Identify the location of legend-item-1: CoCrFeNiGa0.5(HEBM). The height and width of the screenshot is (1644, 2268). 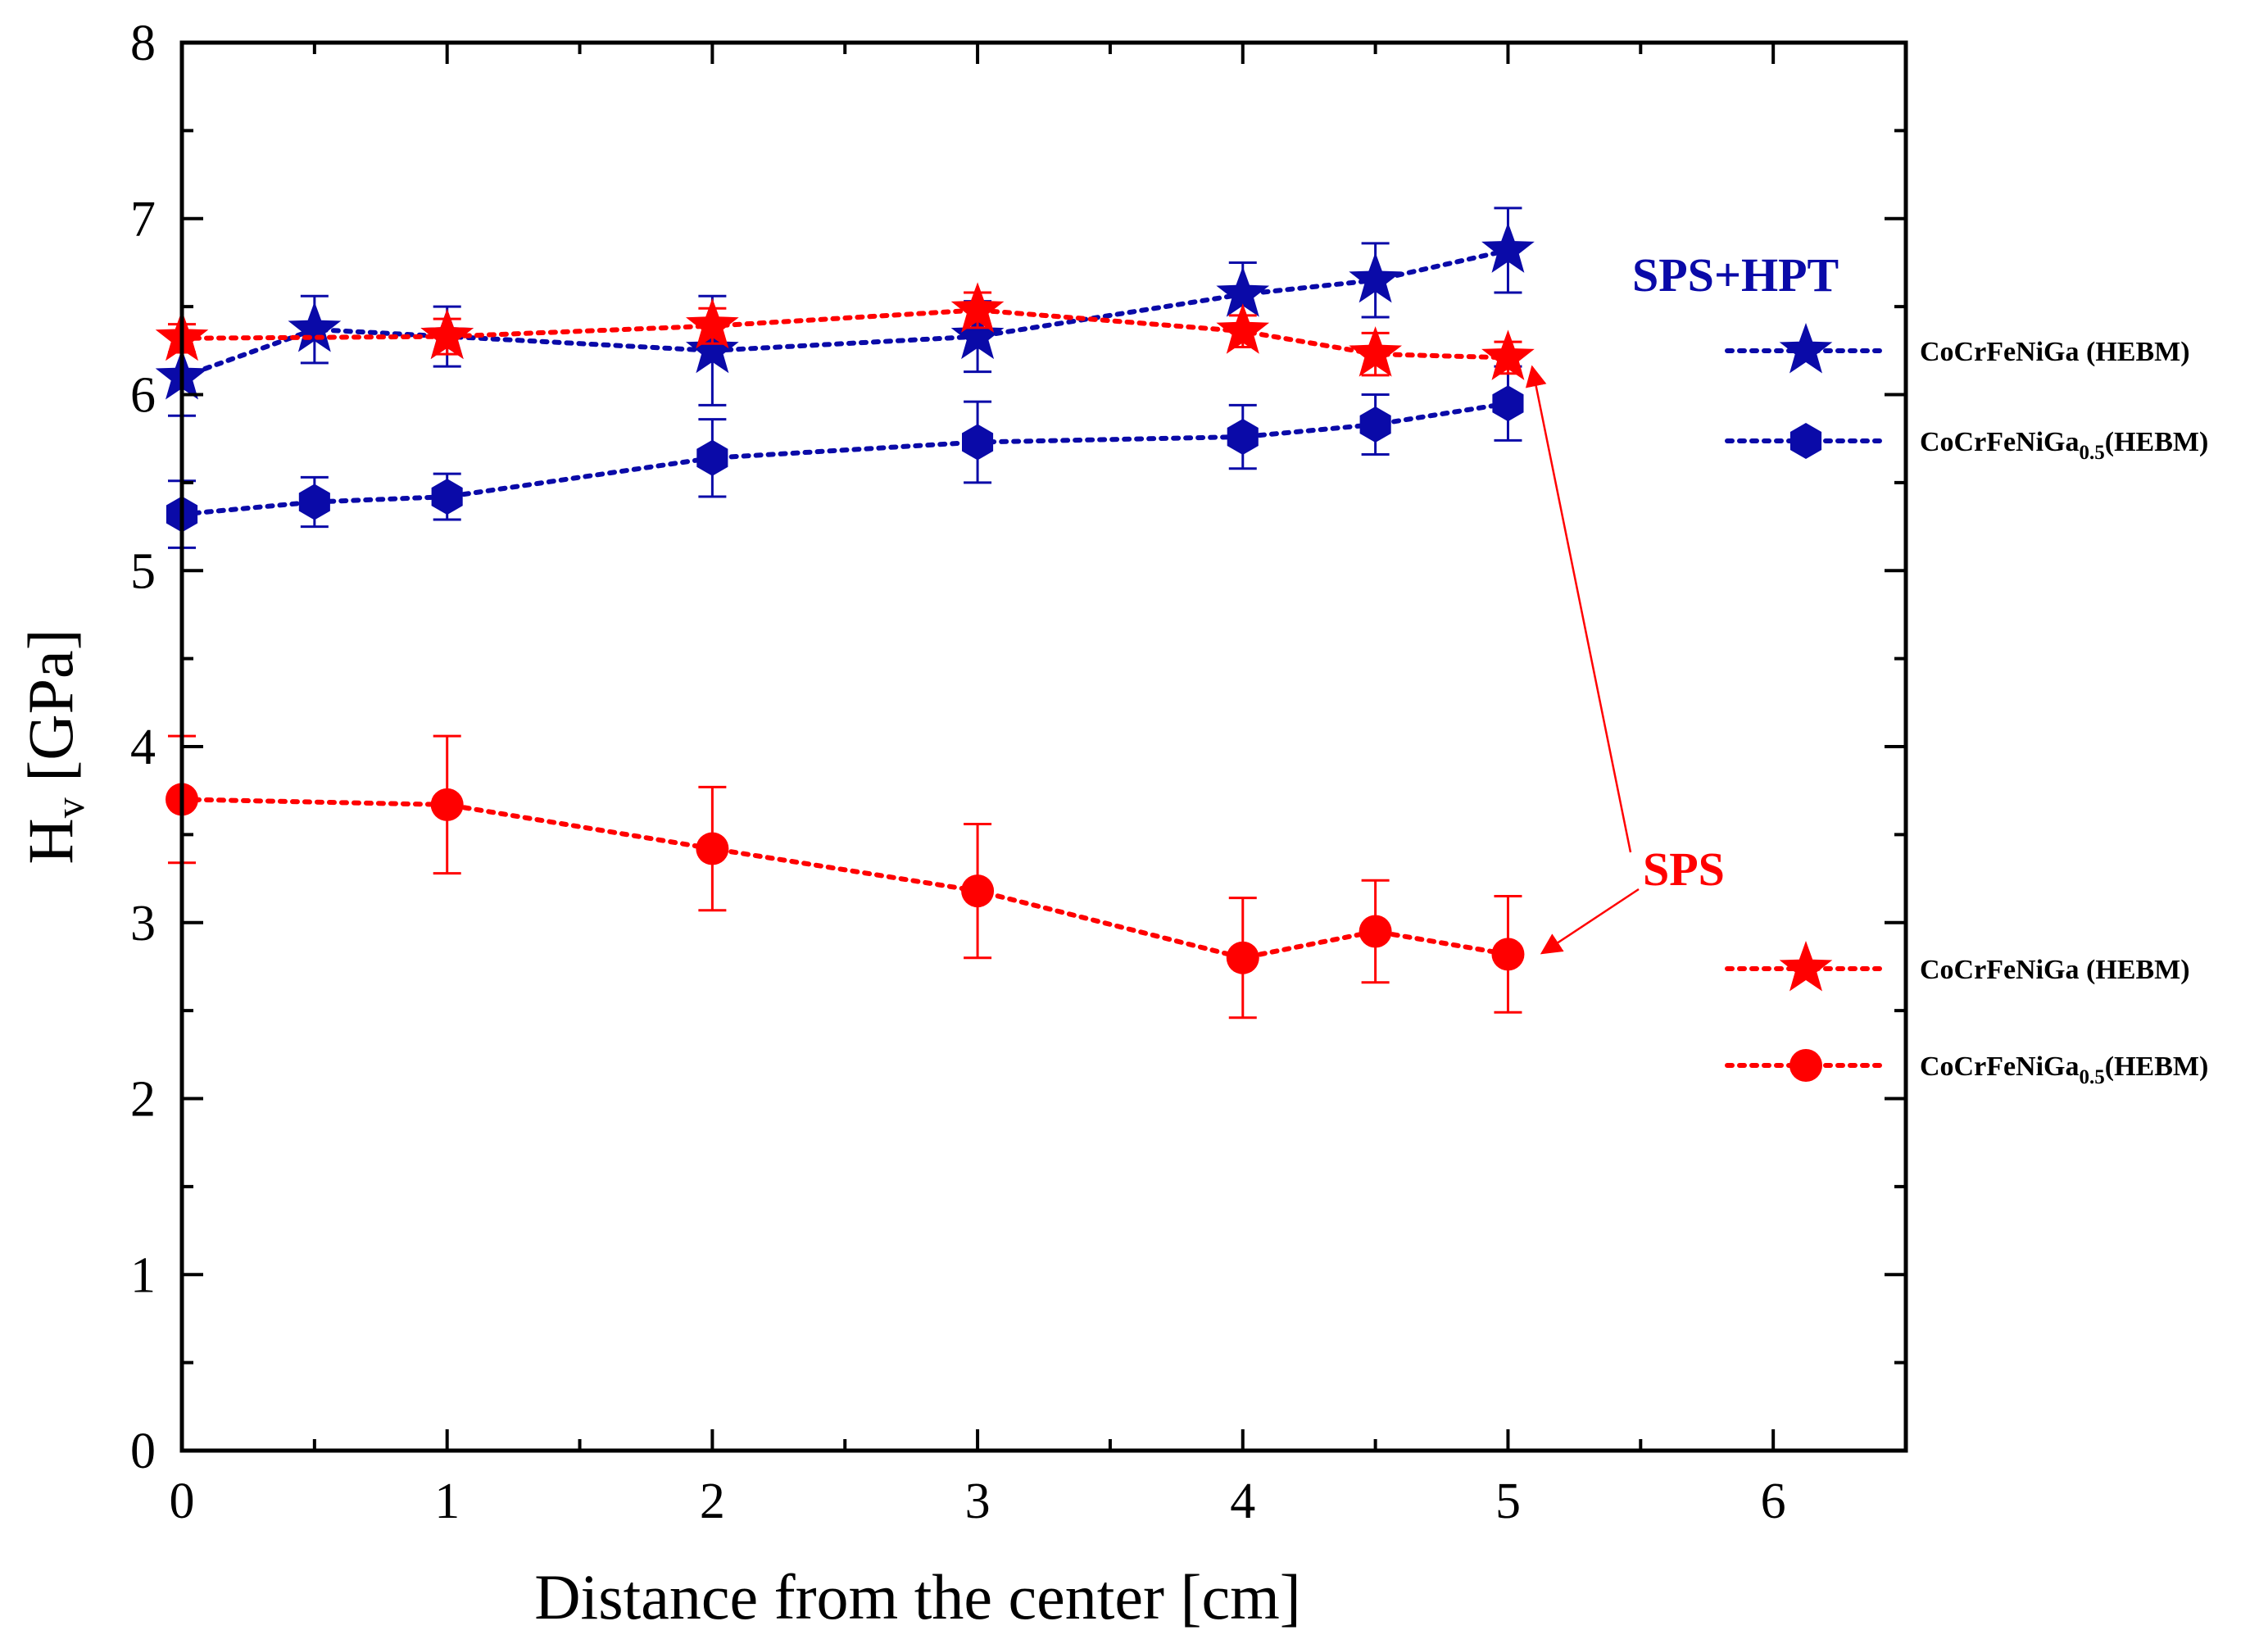
(1966, 443).